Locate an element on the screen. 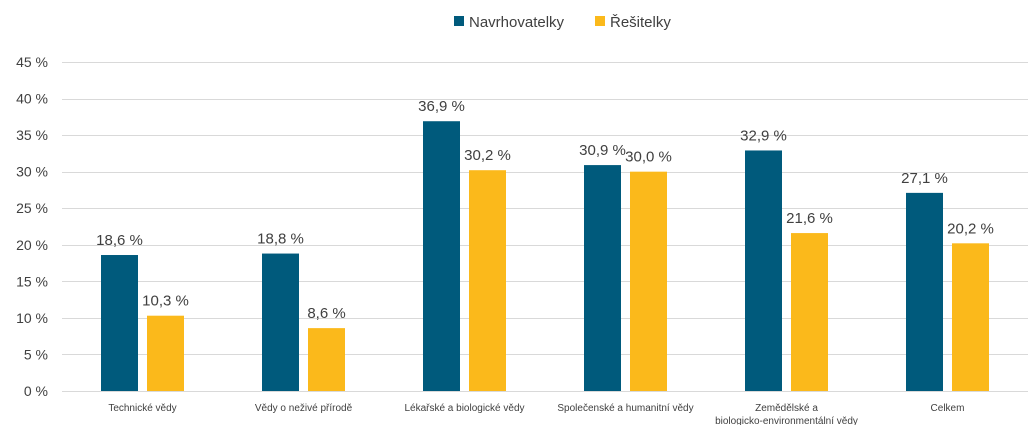  data-label: 20,2 % is located at coordinates (970, 228).